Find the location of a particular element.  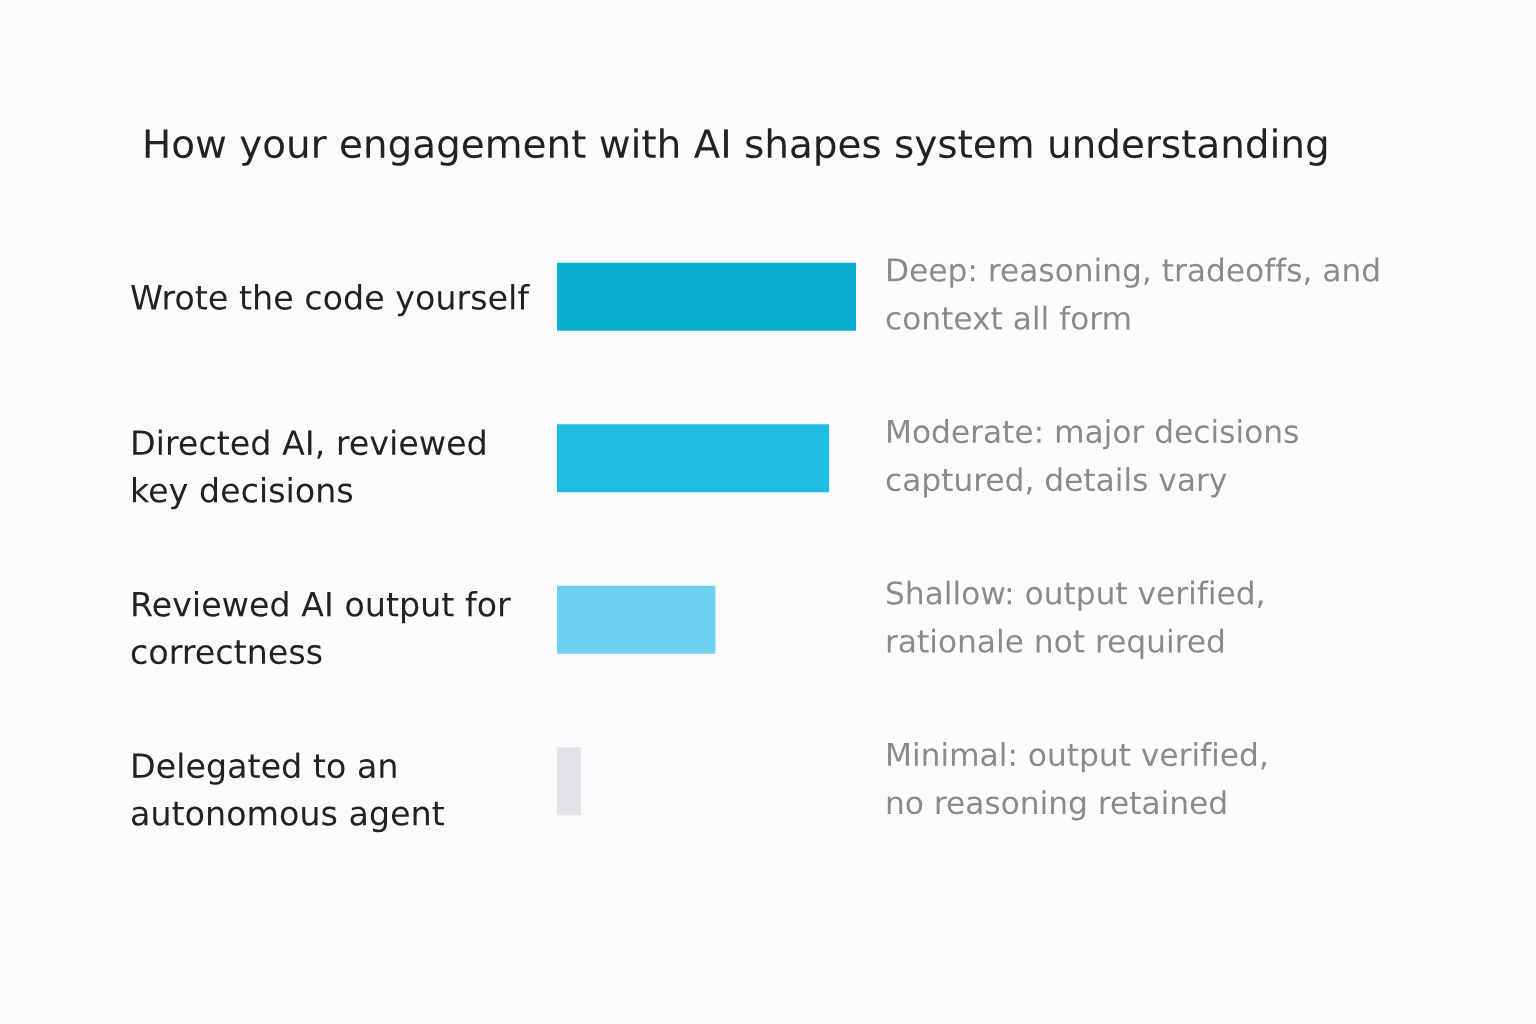

text: Moderate: major decisions captured, details vary is located at coordinates (1092, 458).